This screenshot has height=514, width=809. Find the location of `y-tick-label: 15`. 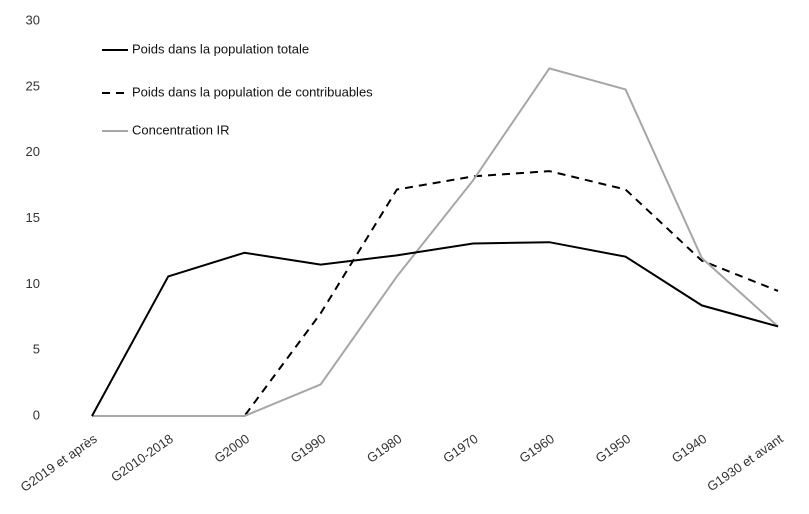

y-tick-label: 15 is located at coordinates (33, 217).